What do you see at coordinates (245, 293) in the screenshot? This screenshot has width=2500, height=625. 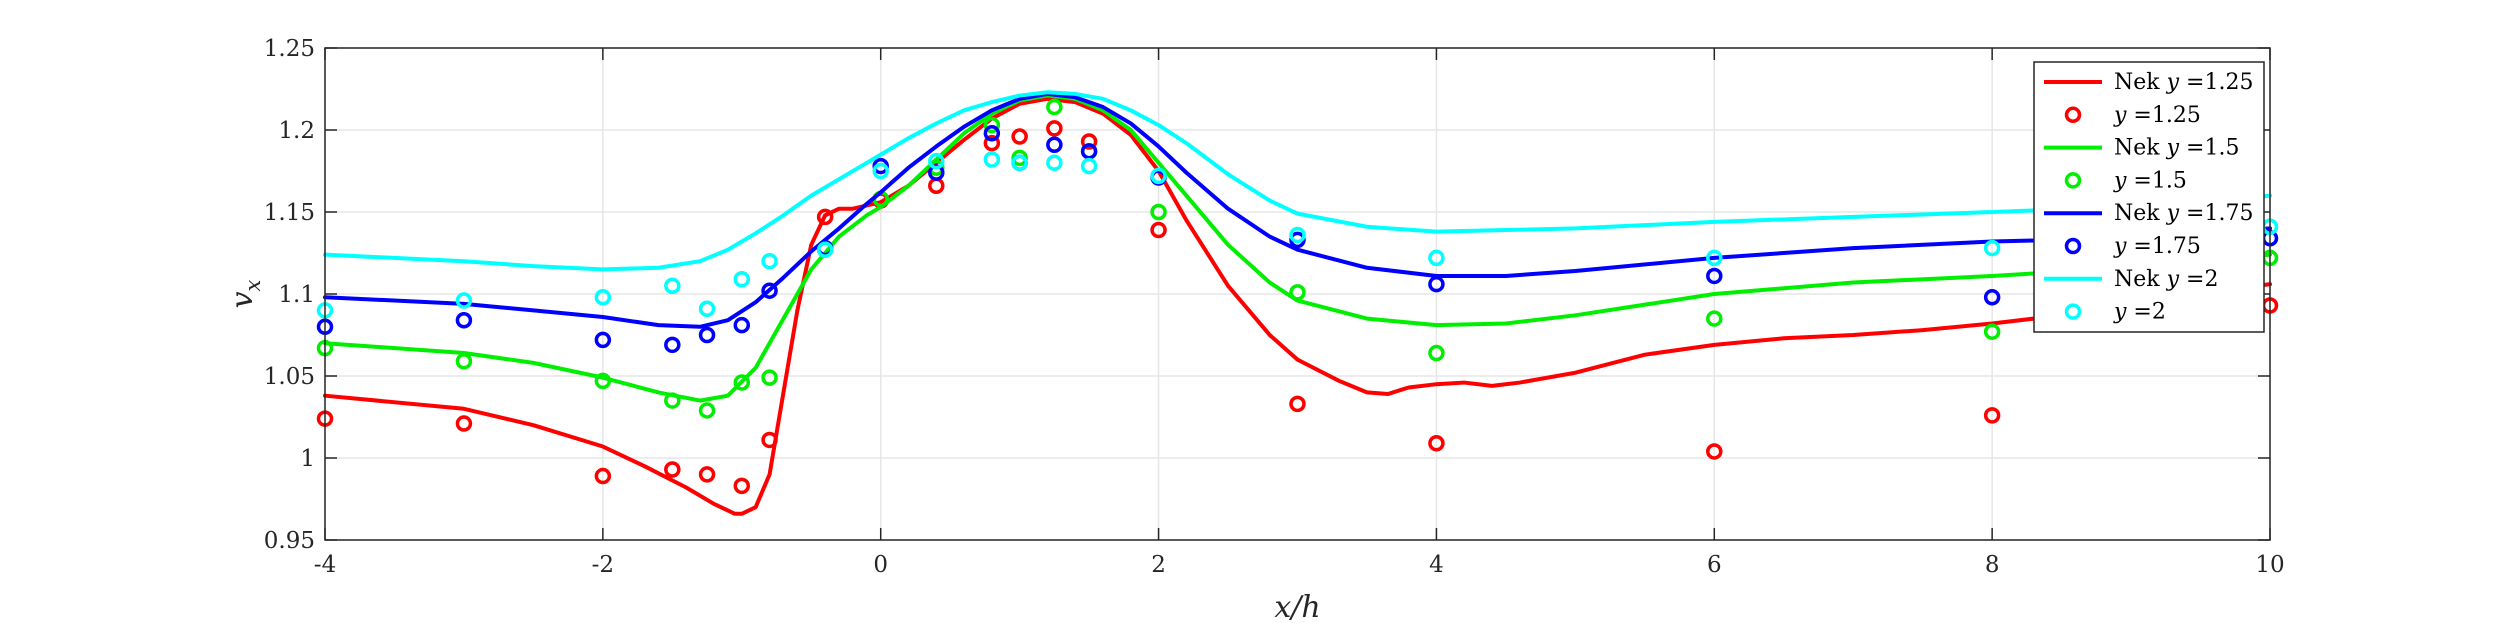 I see `y-axis-label: vx` at bounding box center [245, 293].